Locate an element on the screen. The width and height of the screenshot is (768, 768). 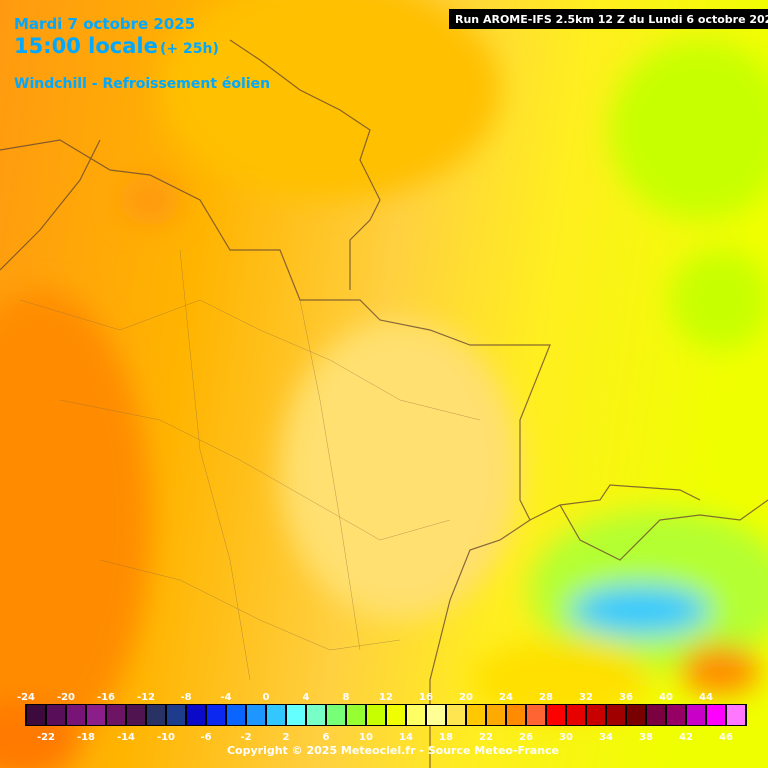
colorbar-label: 2 is located at coordinates (286, 737).